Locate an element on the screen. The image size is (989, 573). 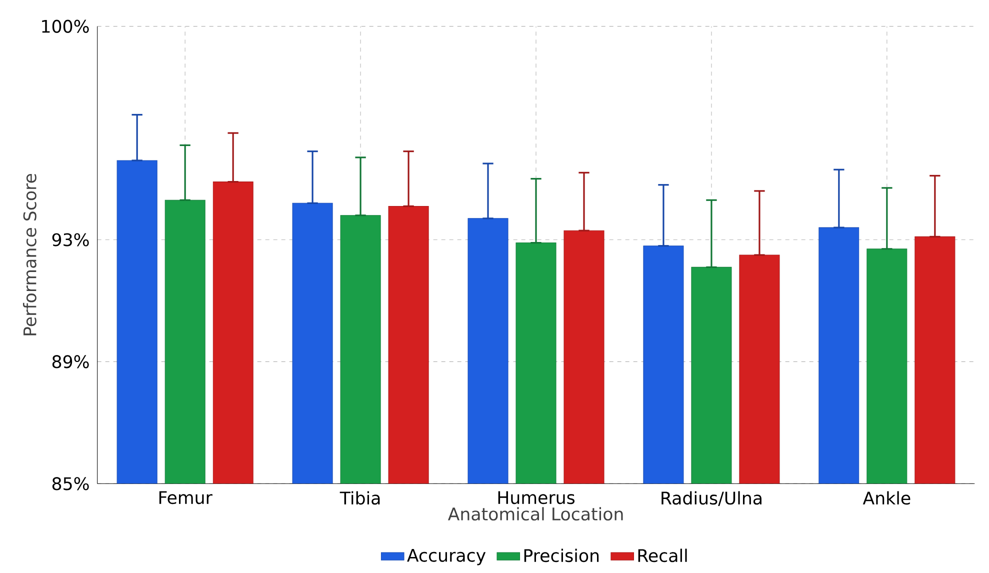
y-tick-label: 89% is located at coordinates (70, 361).